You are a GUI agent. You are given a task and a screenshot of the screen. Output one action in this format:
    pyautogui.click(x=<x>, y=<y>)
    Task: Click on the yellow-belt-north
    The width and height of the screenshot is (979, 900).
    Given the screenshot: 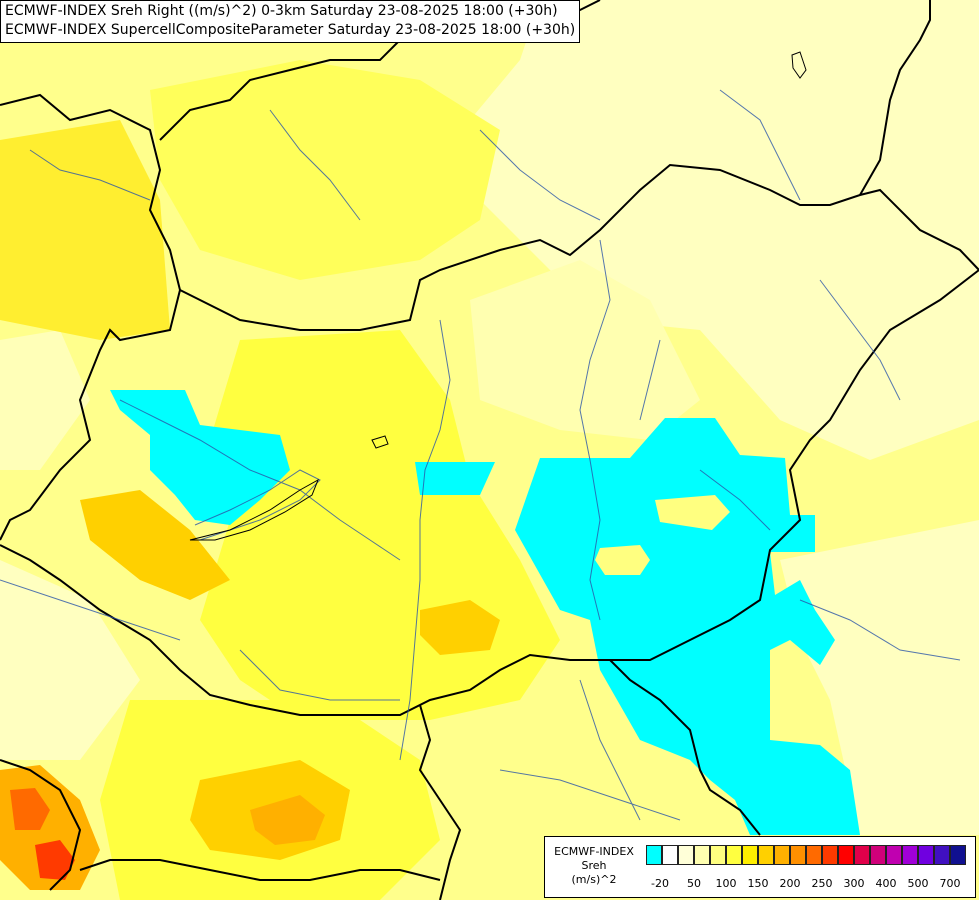 What is the action you would take?
    pyautogui.click(x=325, y=170)
    